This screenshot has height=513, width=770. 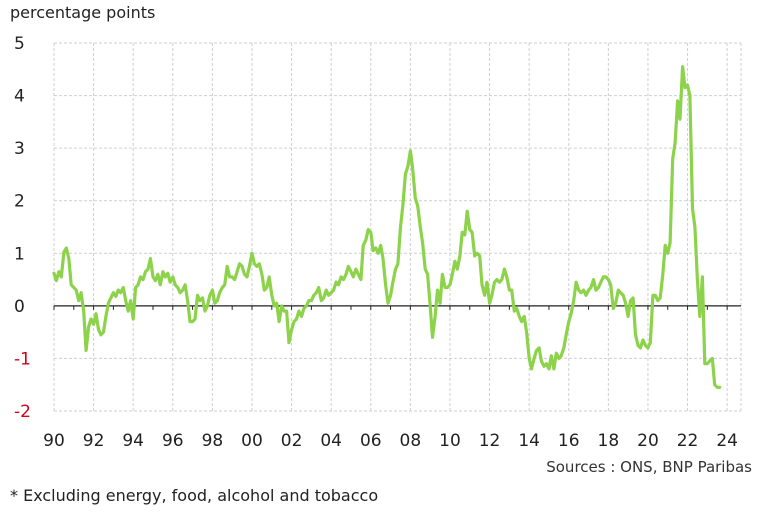 I want to click on x-tick-label: 90, so click(x=54, y=441).